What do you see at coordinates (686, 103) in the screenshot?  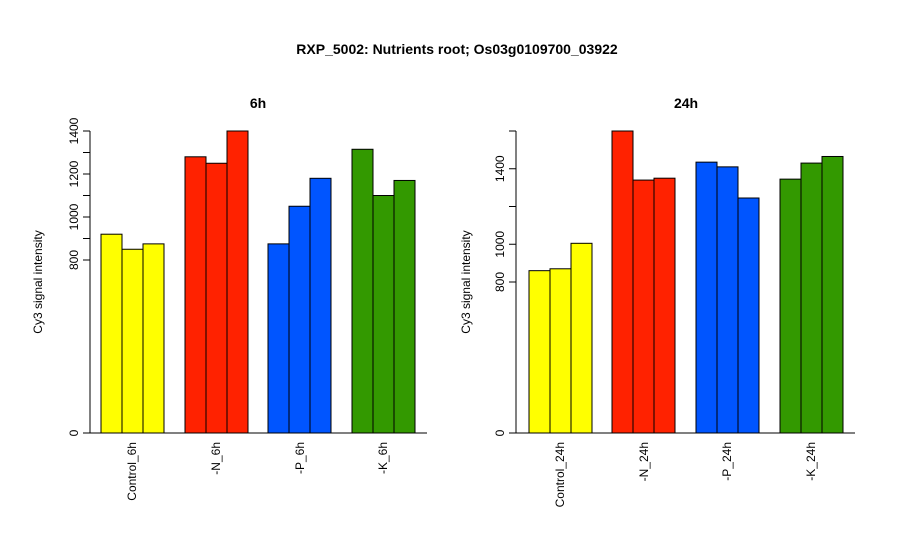 I see `panel-title: 24h` at bounding box center [686, 103].